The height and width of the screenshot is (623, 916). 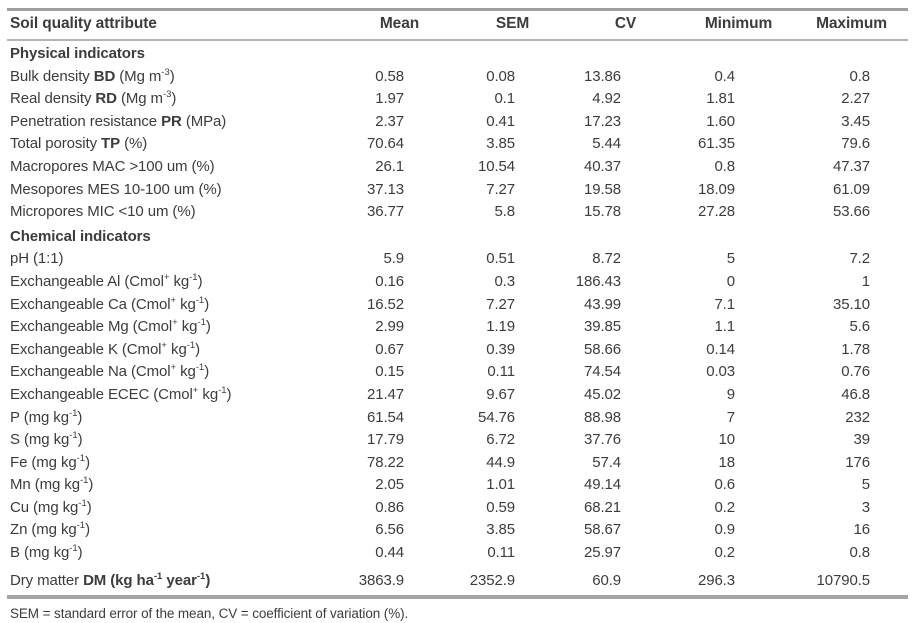 I want to click on value-cell: 7.2, so click(x=859, y=259).